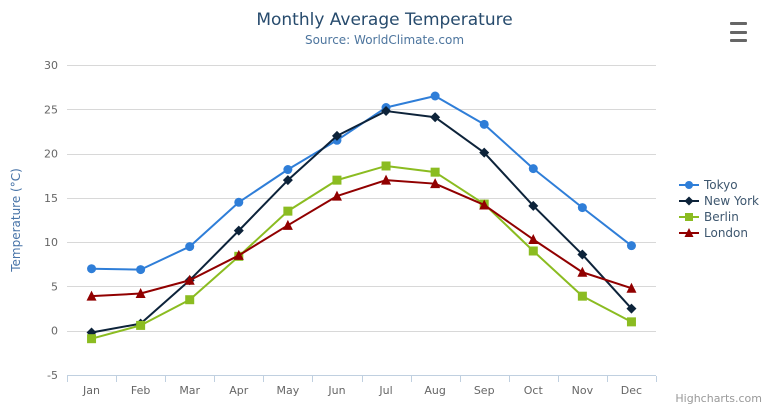 The image size is (769, 416). I want to click on diamond-icon, so click(689, 201).